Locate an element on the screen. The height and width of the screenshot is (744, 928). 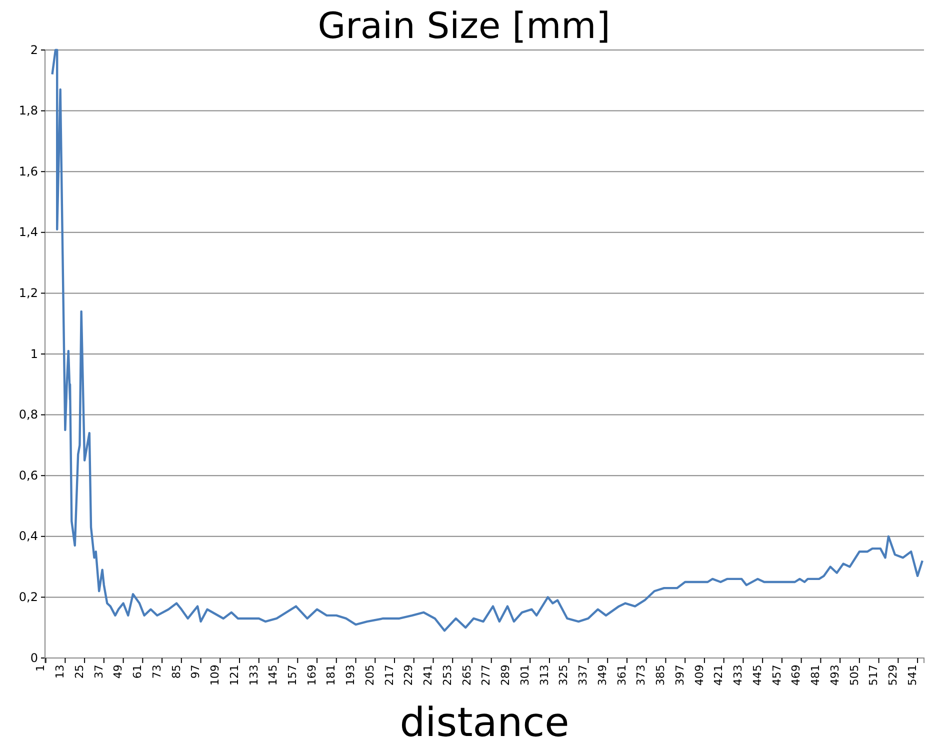
x-tick-label: 25 is located at coordinates (79, 671).